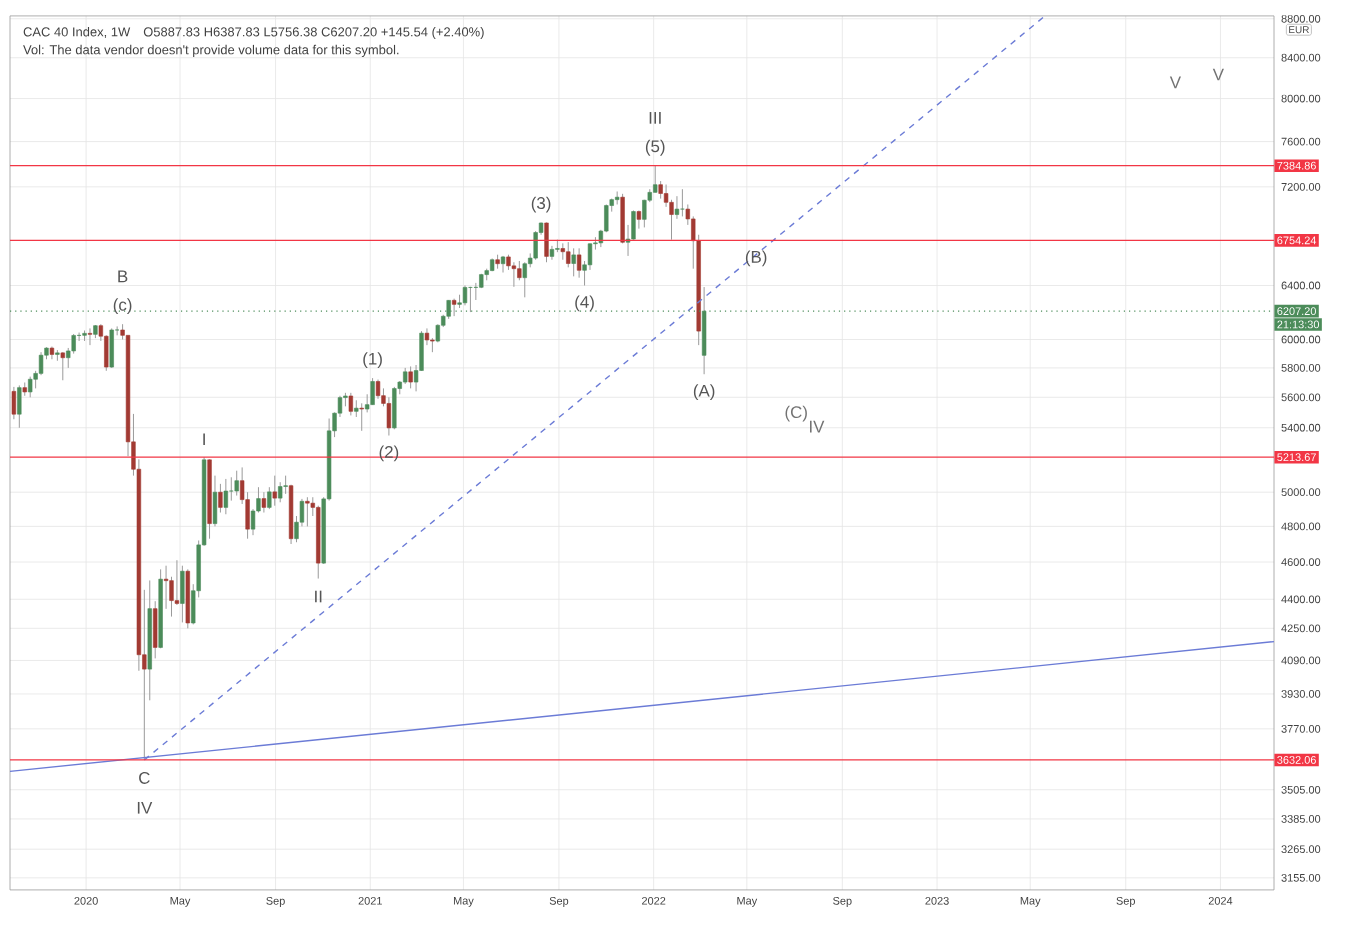 Image resolution: width=1356 pixels, height=928 pixels. Describe the element at coordinates (756, 258) in the screenshot. I see `annotation: (B)` at that location.